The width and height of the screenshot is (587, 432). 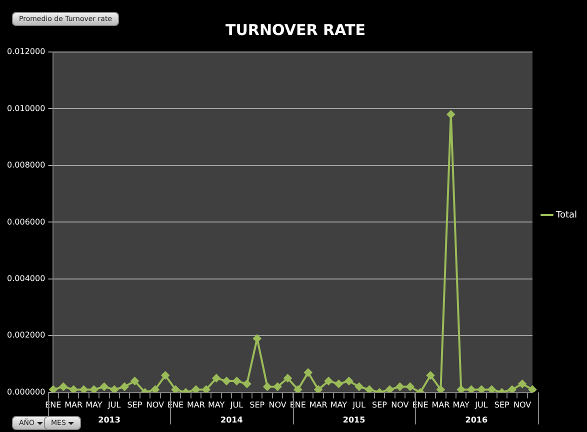 What do you see at coordinates (26, 221) in the screenshot?
I see `y-tick-label: 0.006000` at bounding box center [26, 221].